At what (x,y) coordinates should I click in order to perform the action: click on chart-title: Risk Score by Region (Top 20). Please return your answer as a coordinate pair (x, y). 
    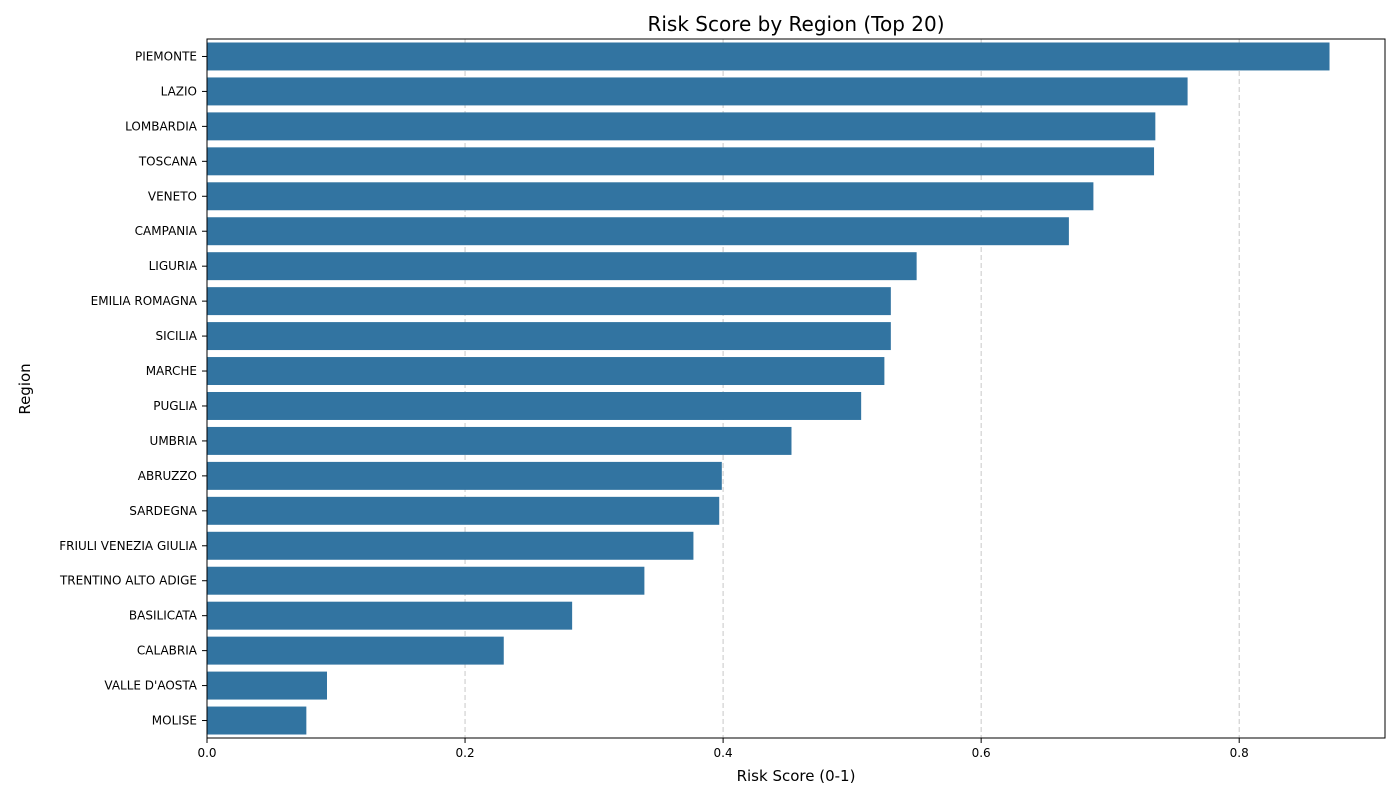
    Looking at the image, I should click on (795, 24).